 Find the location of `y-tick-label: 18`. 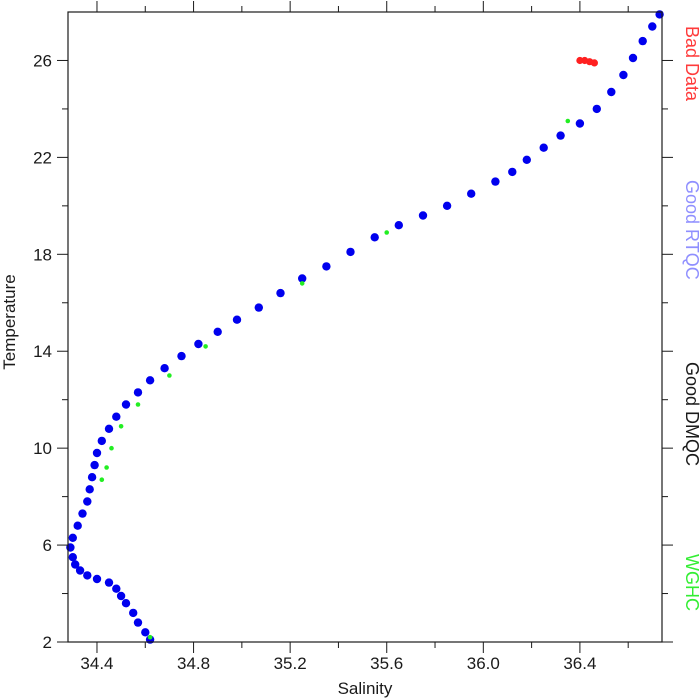

y-tick-label: 18 is located at coordinates (42, 254).